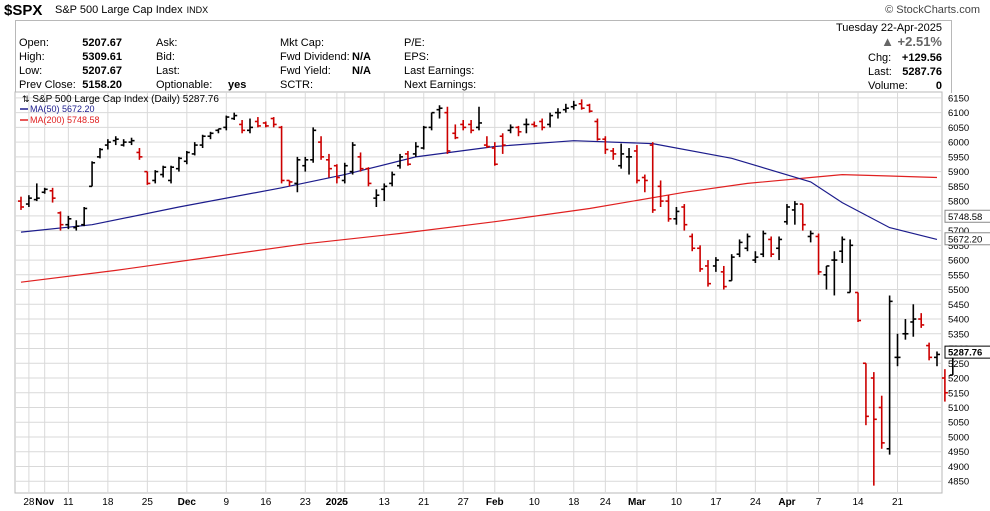 The image size is (990, 511). I want to click on chg-label: Chg:, so click(880, 58).